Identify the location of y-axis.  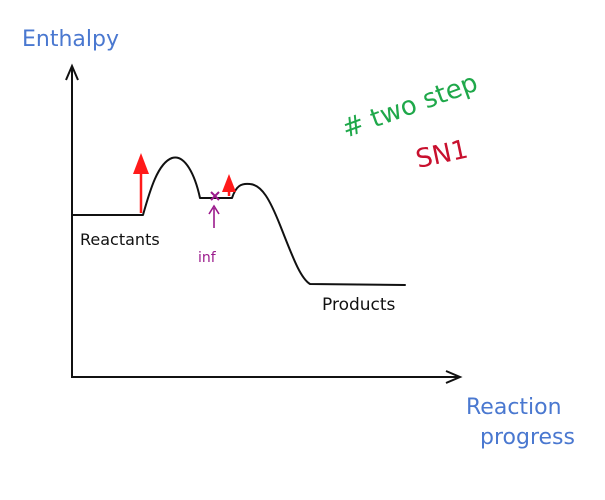
(72, 220).